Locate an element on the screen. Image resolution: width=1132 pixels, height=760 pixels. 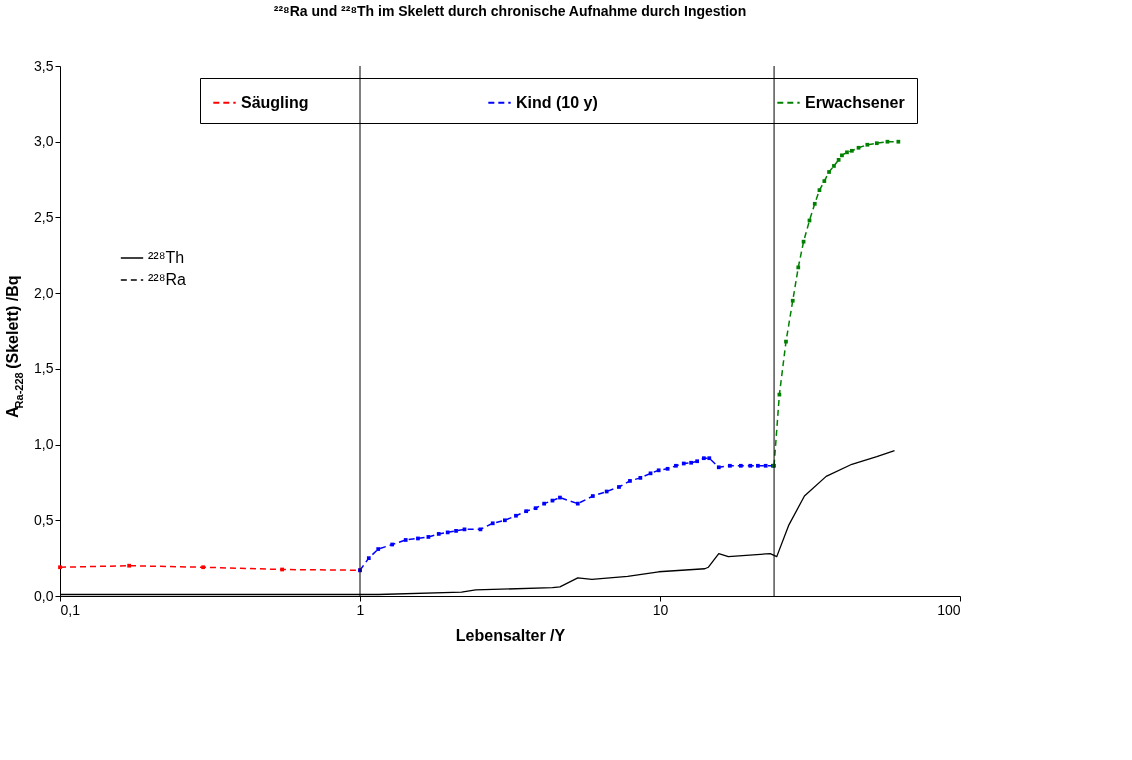
y-tick-label: 2,5 is located at coordinates (44, 216).